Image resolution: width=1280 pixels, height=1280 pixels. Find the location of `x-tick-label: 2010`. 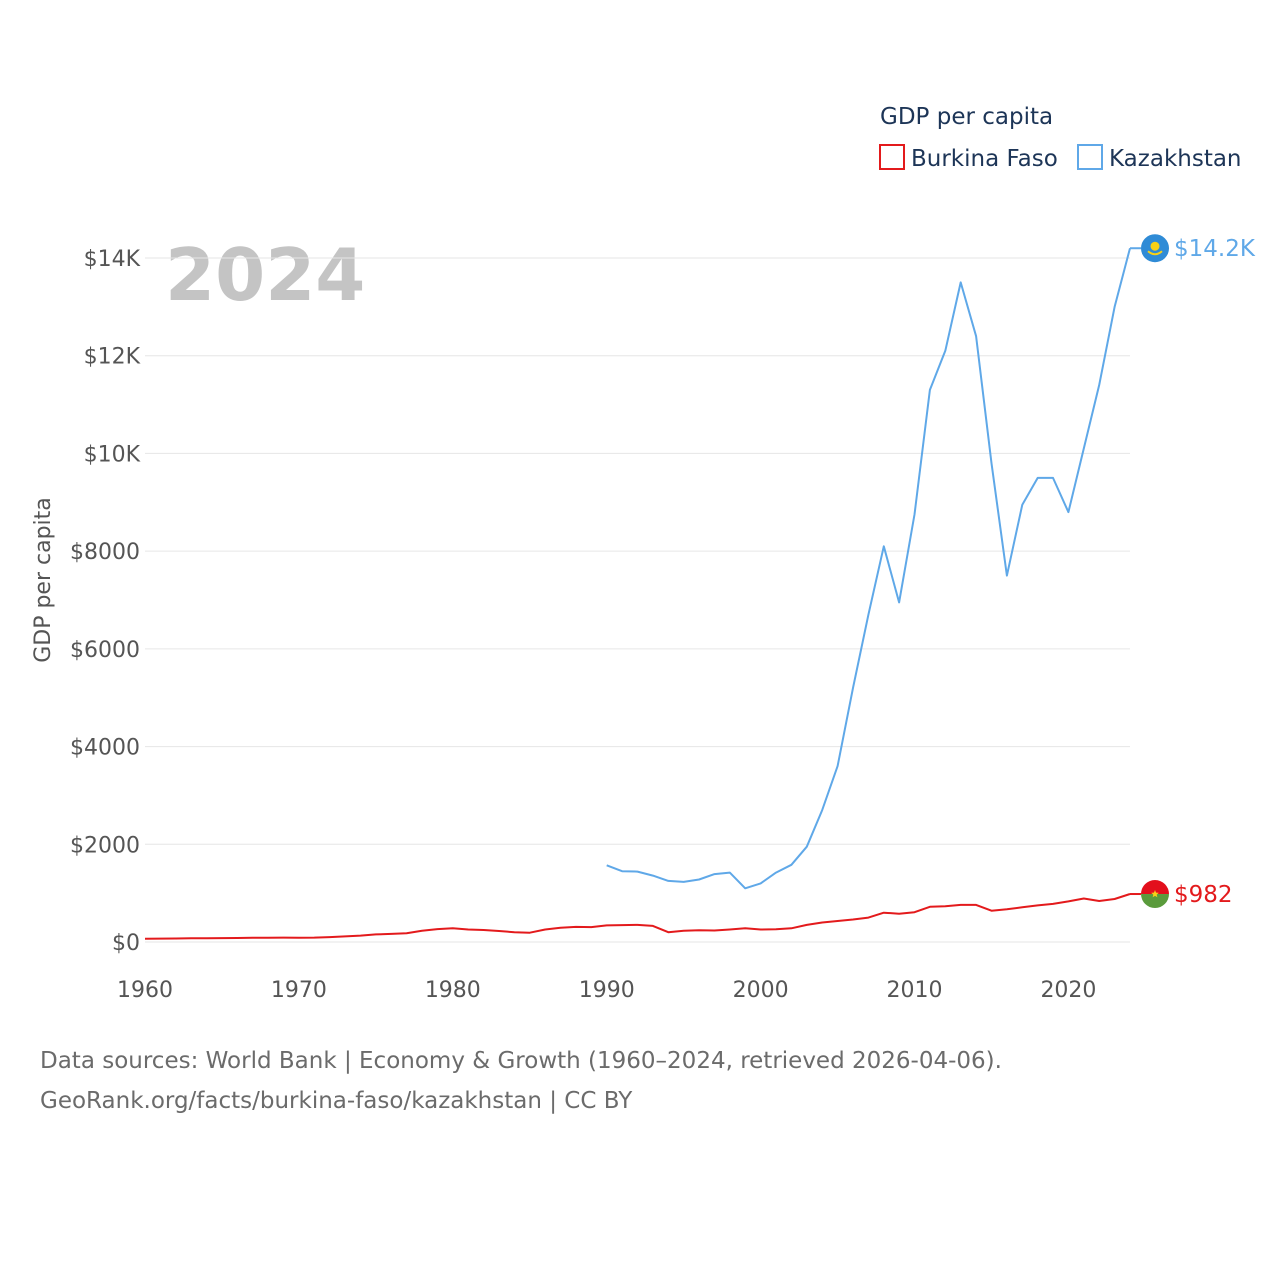

x-tick-label: 2010 is located at coordinates (915, 990).